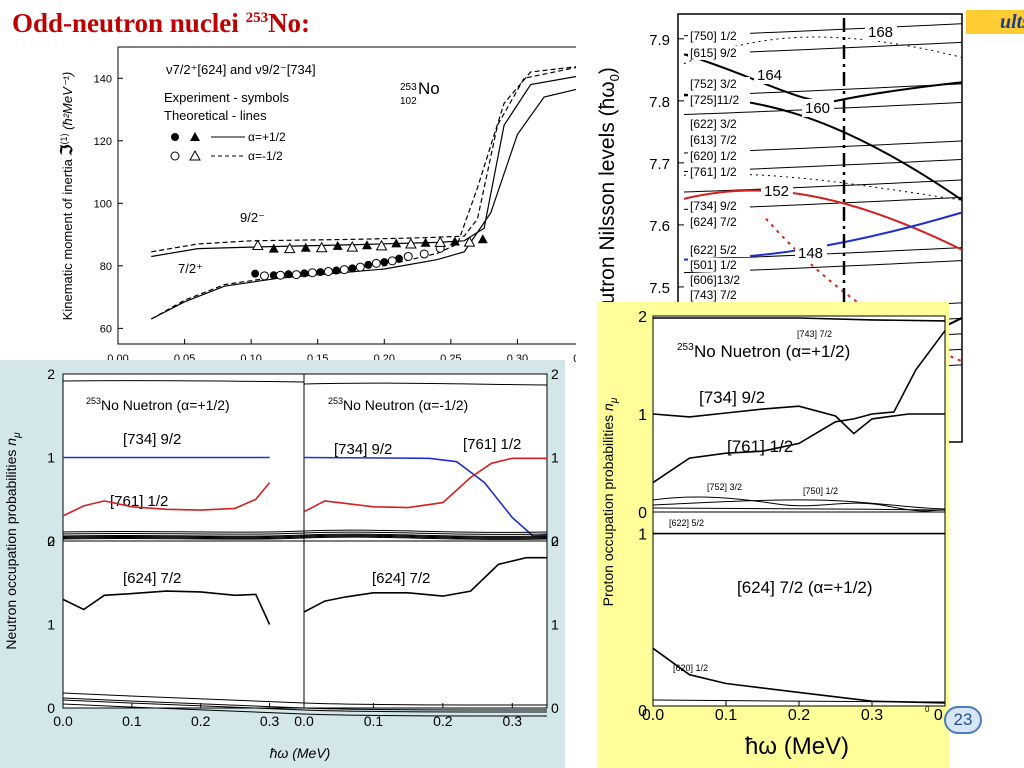 The image size is (1024, 768). I want to click on neutron-ytick-lower-0: 0, so click(51, 708).